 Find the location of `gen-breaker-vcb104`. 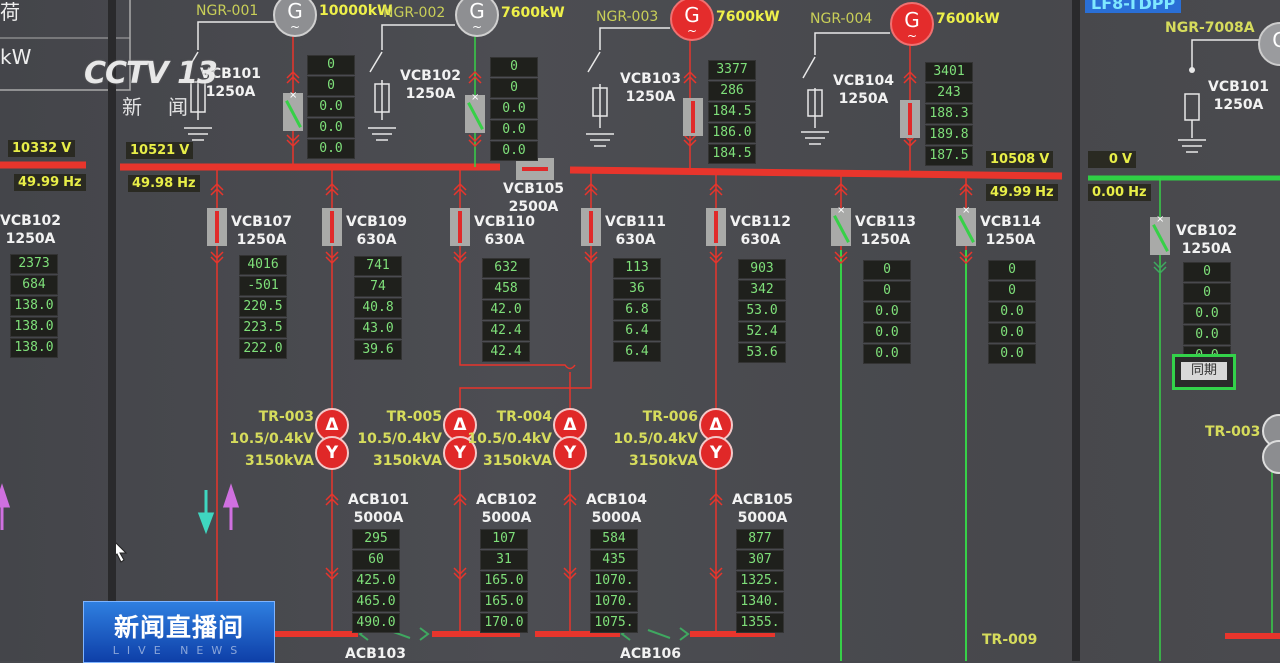

gen-breaker-vcb104 is located at coordinates (910, 119).